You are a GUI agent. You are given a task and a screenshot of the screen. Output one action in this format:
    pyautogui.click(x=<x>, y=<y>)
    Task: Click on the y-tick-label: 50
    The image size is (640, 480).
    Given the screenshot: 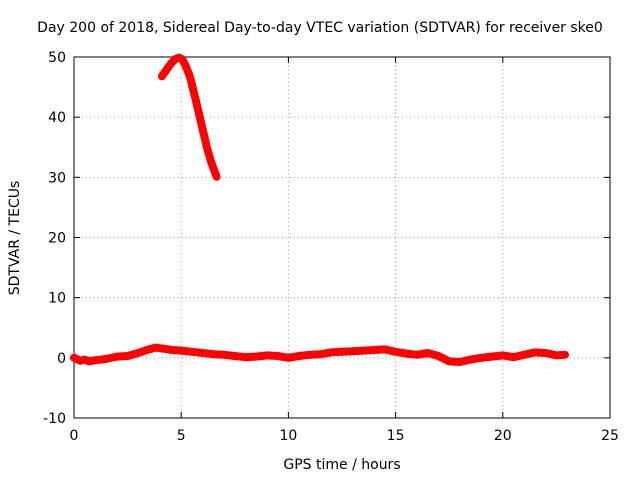 What is the action you would take?
    pyautogui.click(x=57, y=58)
    